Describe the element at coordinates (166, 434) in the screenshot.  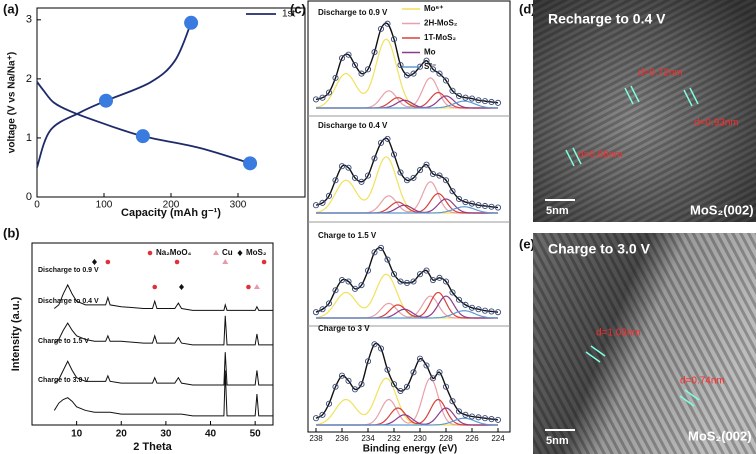
I see `x-tick-label: 30` at that location.